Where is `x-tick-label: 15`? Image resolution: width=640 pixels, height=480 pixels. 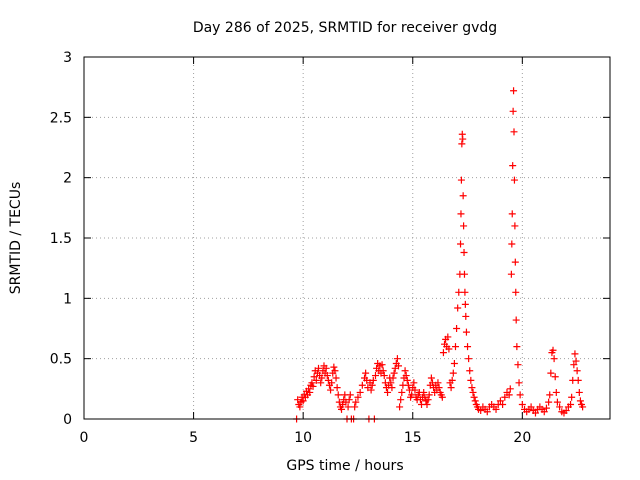 x-tick-label: 15 is located at coordinates (413, 438).